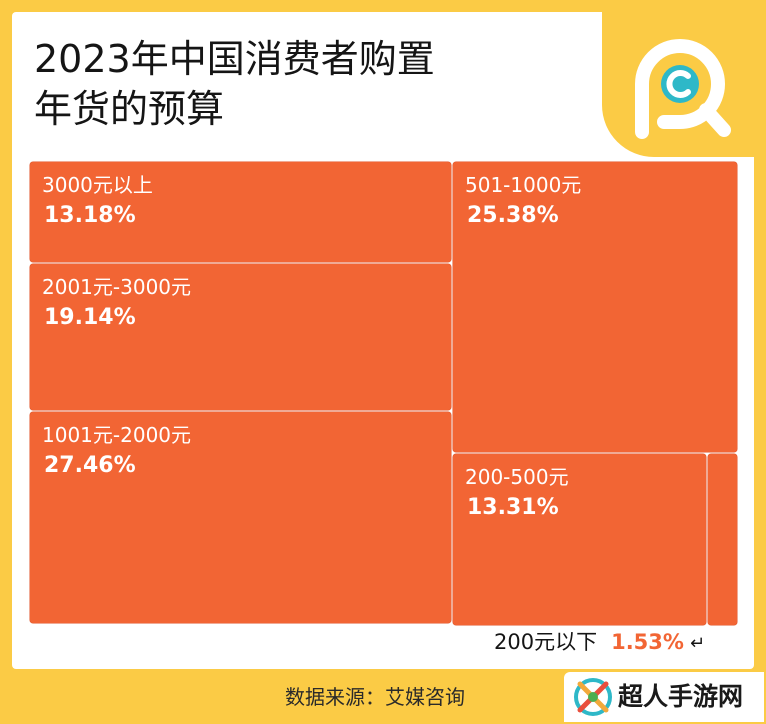  I want to click on cell-value: 25.38%, so click(513, 215).